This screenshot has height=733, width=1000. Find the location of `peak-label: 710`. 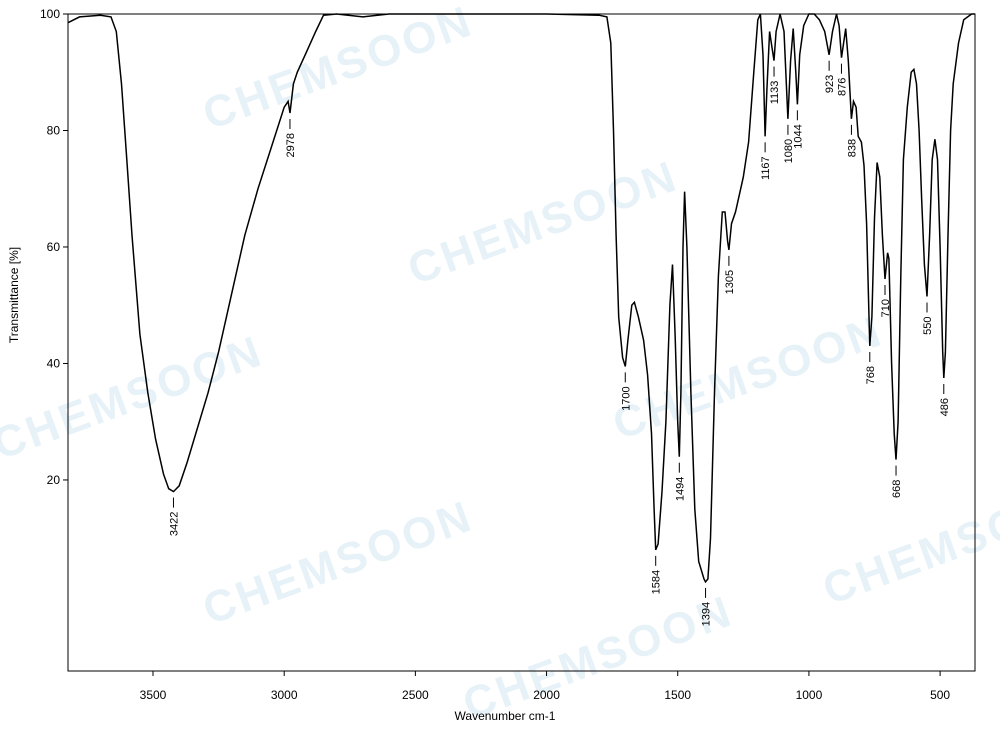

peak-label: 710 is located at coordinates (886, 308).